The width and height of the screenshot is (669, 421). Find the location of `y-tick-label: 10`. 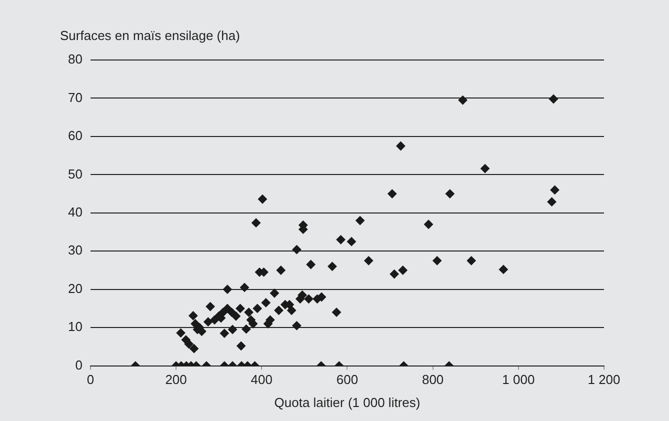

y-tick-label: 10 is located at coordinates (75, 326).